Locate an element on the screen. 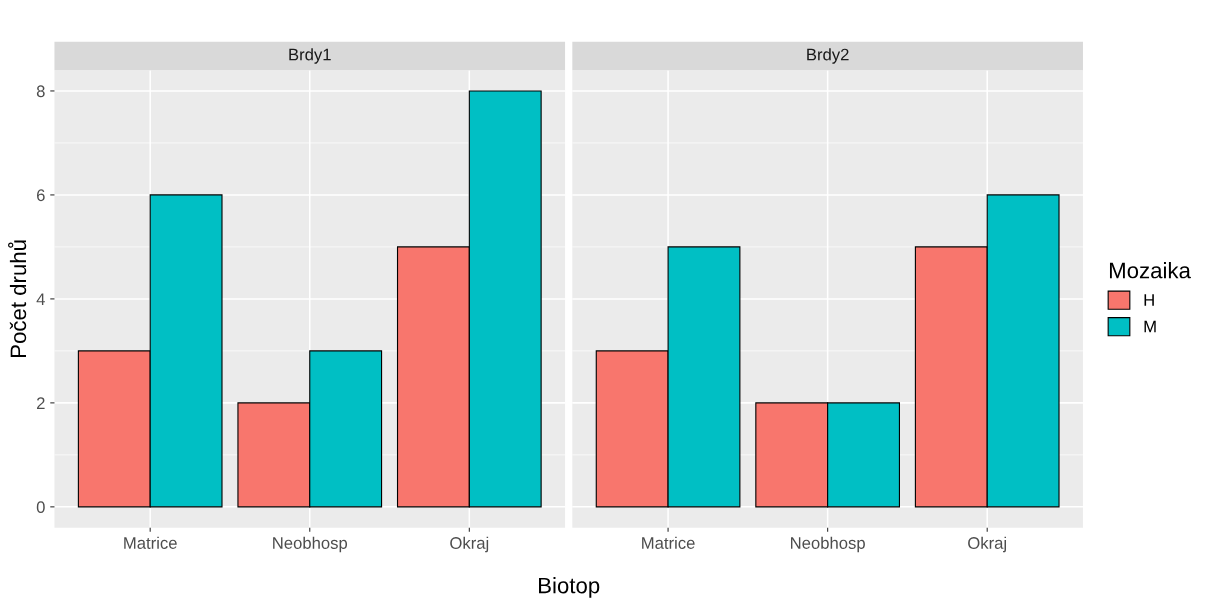 The width and height of the screenshot is (1210, 610). chart-title: Brdy2 is located at coordinates (828, 56).